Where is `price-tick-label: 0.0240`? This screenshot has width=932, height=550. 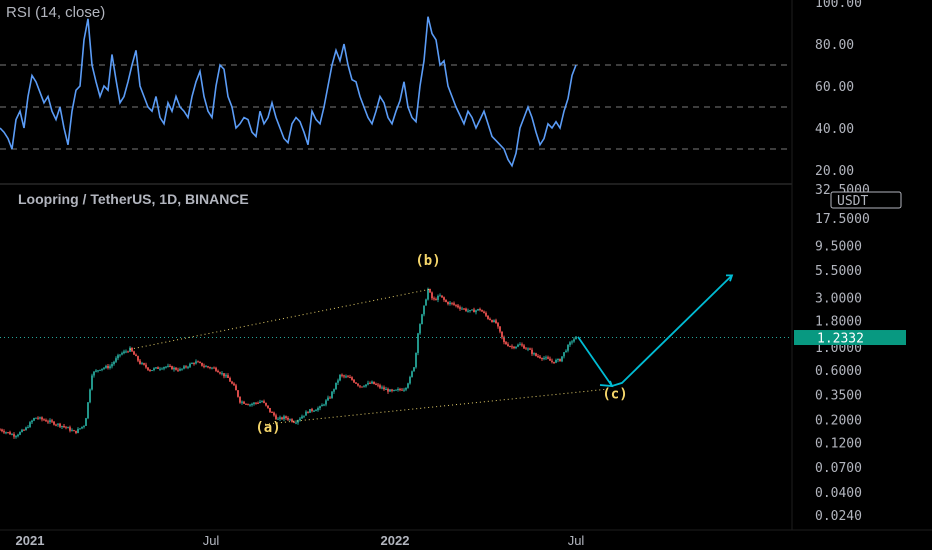
price-tick-label: 0.0240 is located at coordinates (838, 516).